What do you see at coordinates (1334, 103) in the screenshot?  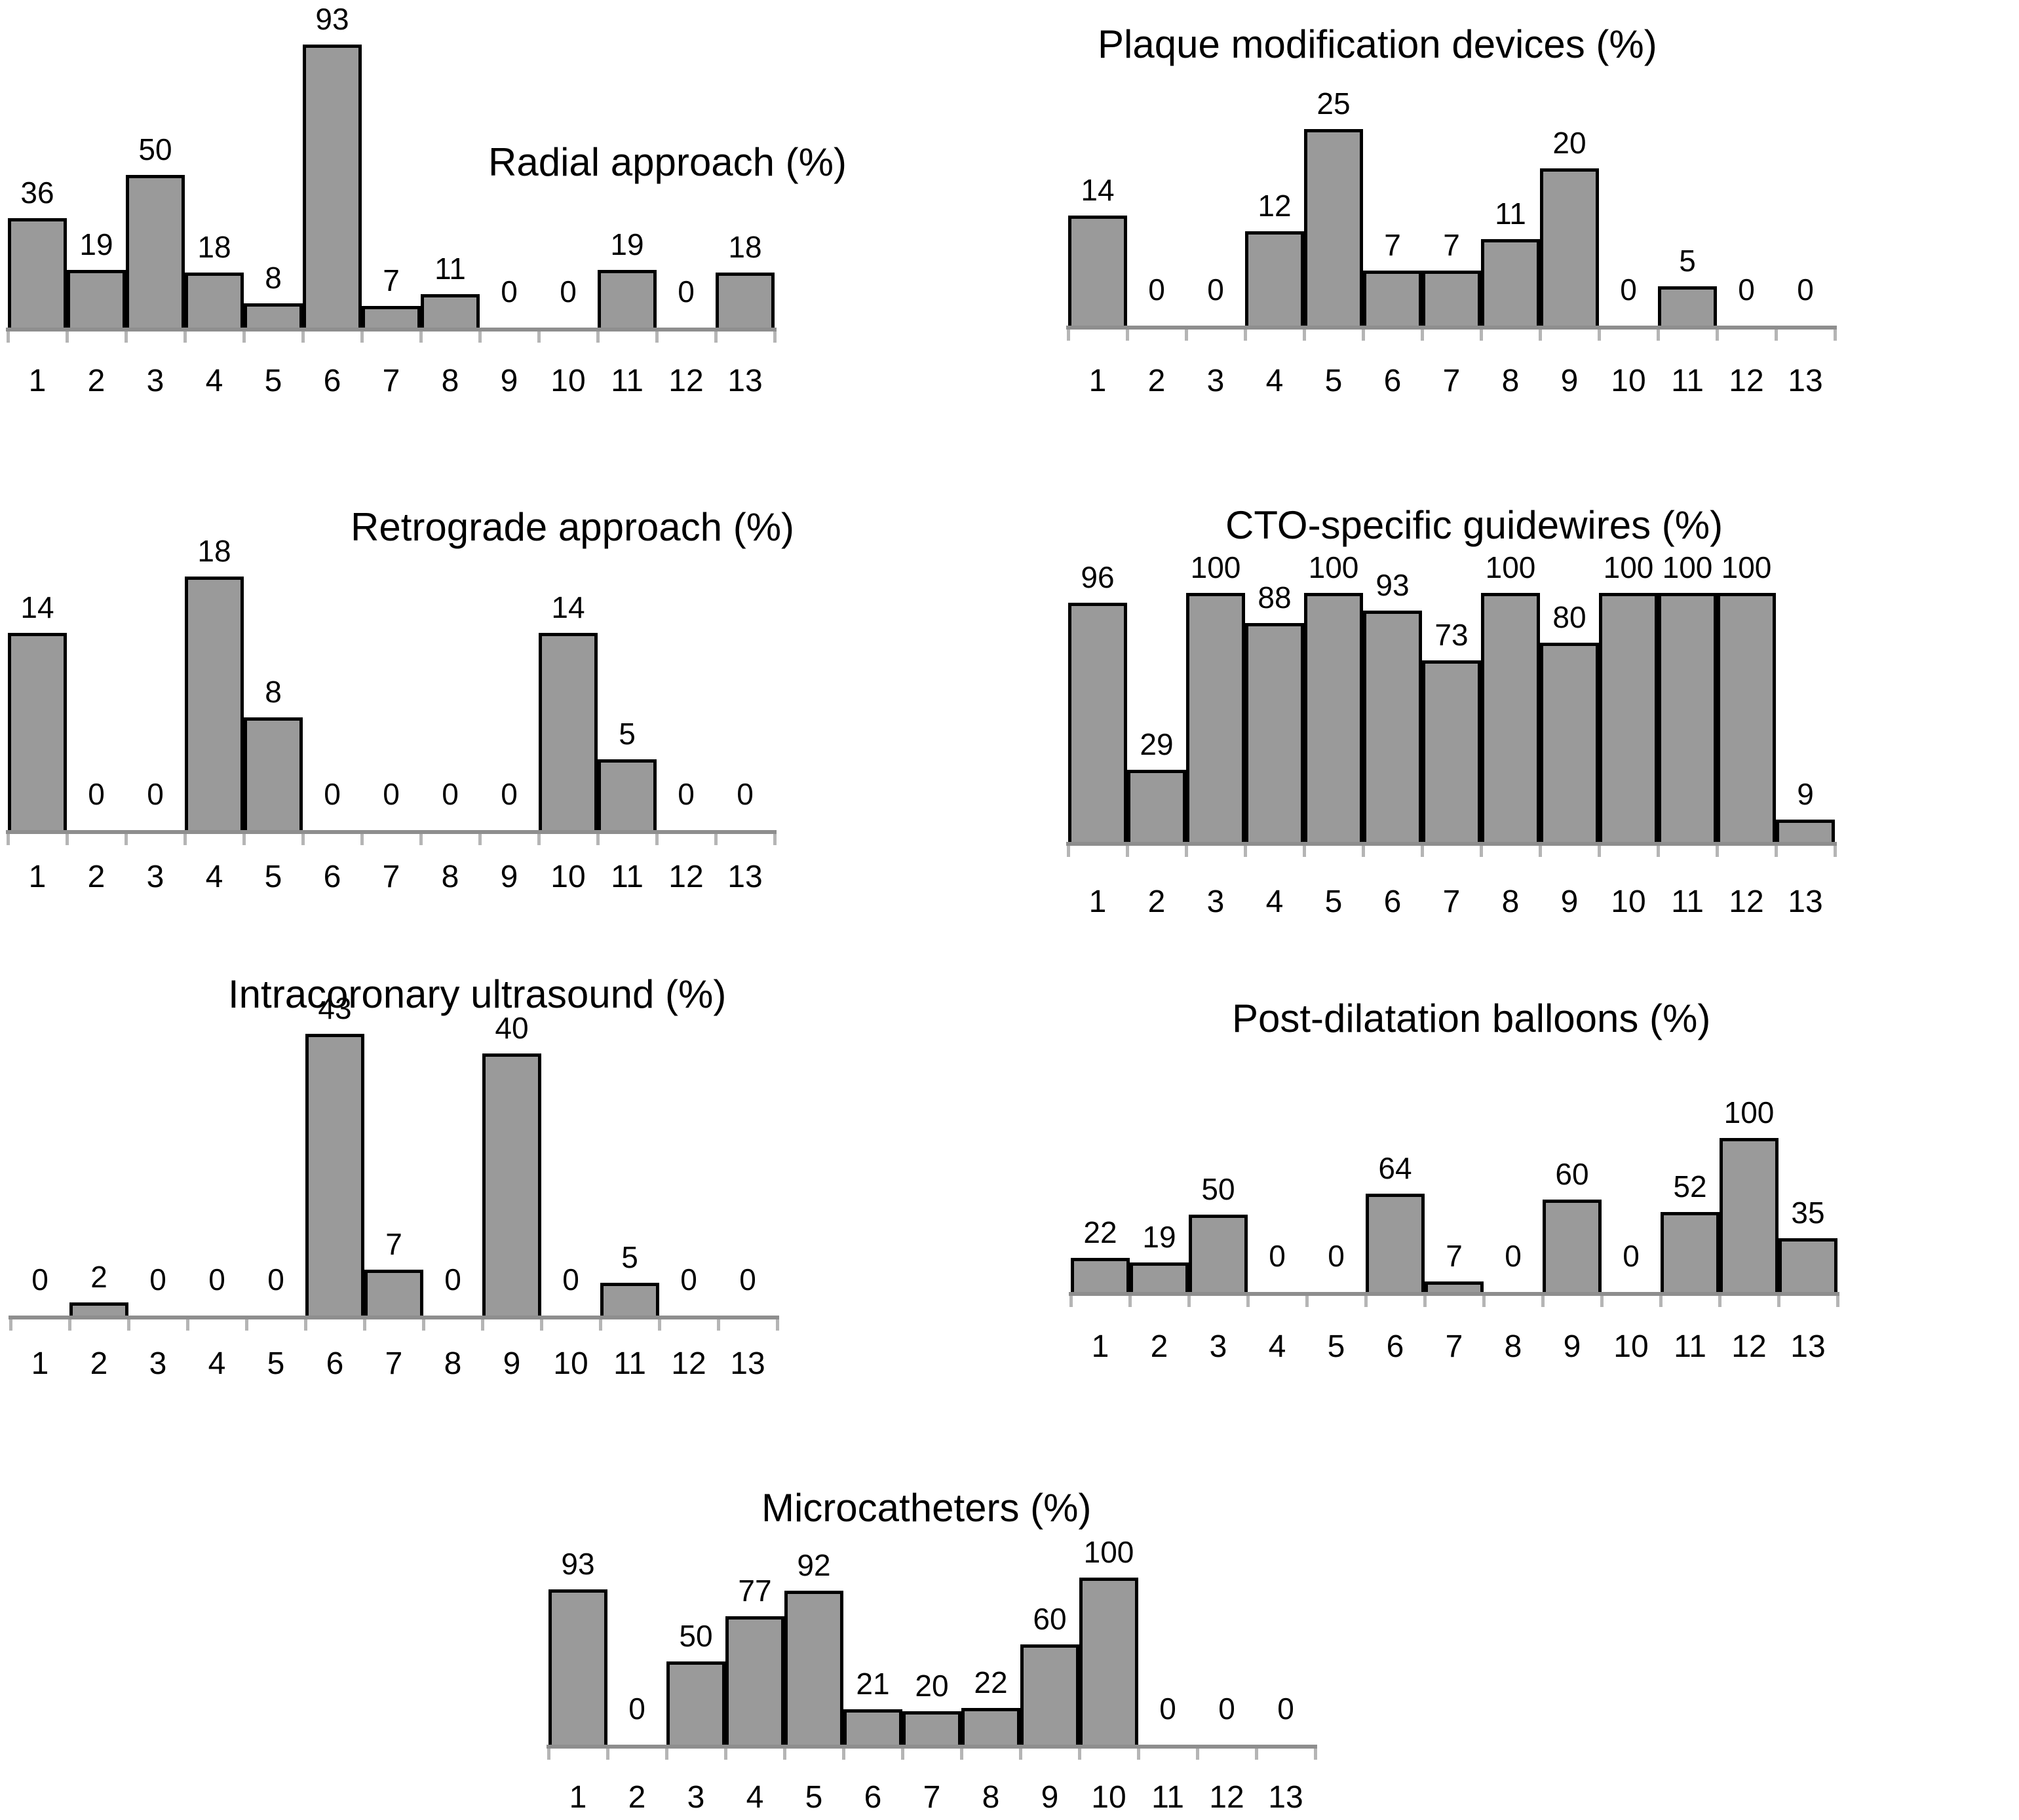 I see `bar-value-label: 25` at bounding box center [1334, 103].